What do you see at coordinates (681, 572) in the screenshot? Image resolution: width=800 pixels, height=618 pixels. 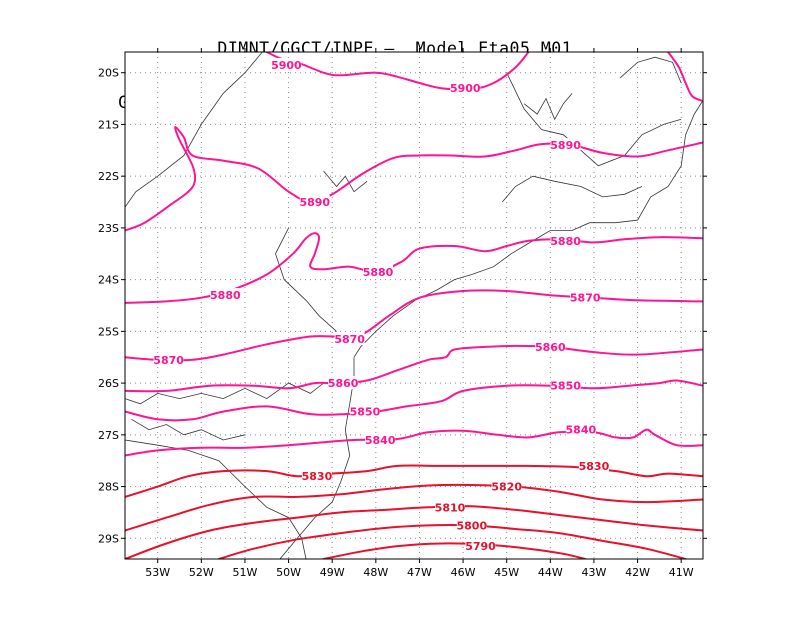 I see `x-tick-label: 41W` at bounding box center [681, 572].